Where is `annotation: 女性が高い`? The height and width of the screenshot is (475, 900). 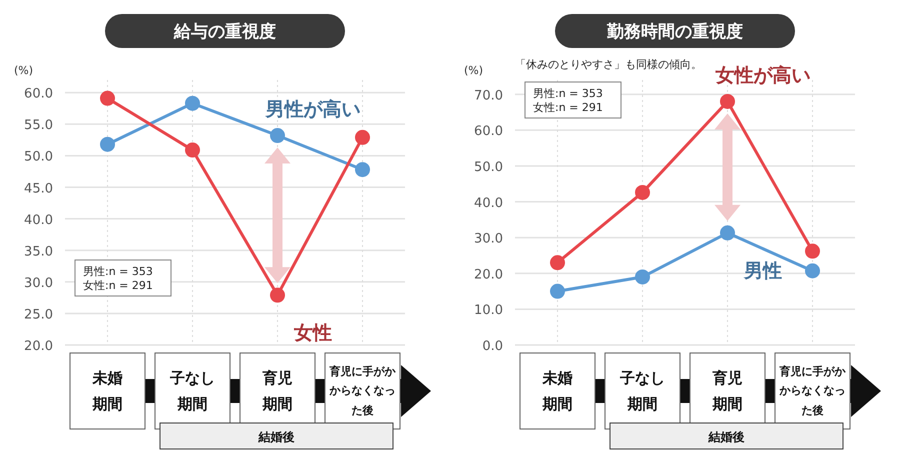 annotation: 女性が高い is located at coordinates (762, 75).